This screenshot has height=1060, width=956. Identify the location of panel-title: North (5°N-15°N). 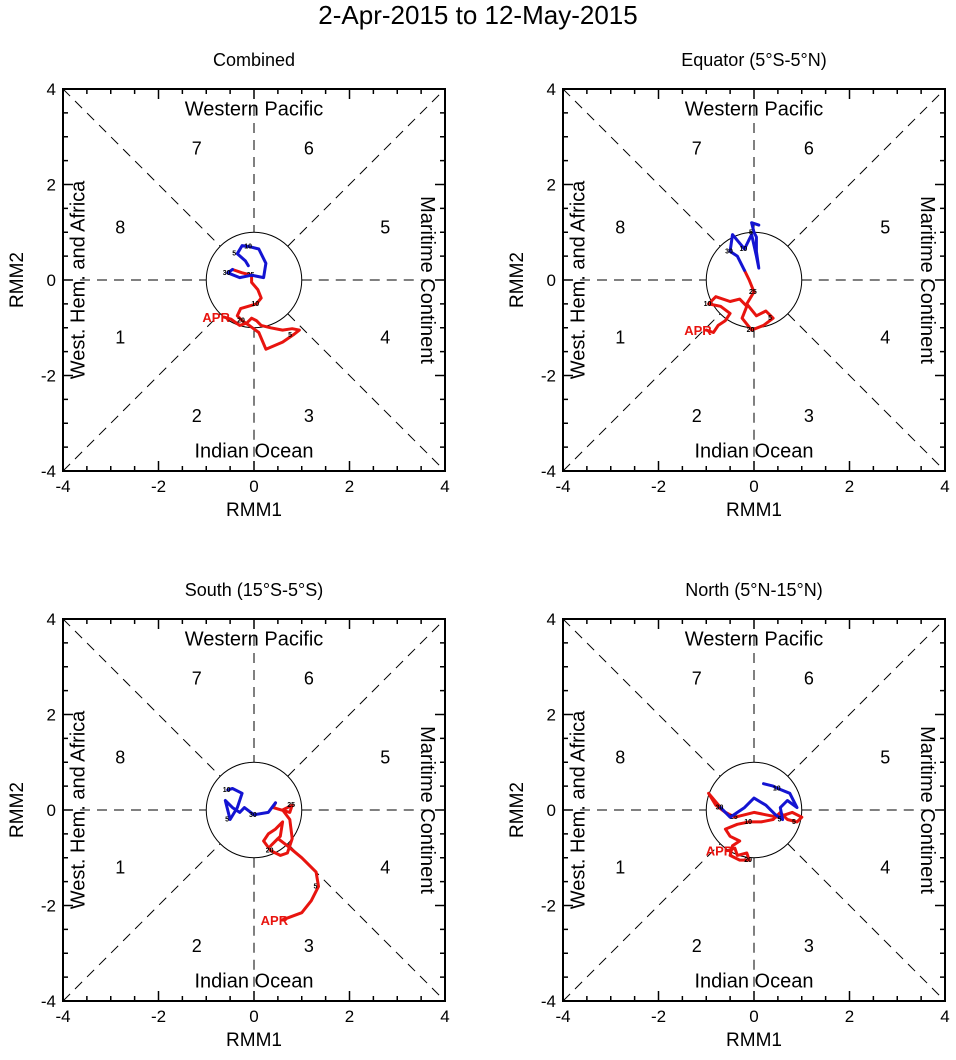
(753, 590).